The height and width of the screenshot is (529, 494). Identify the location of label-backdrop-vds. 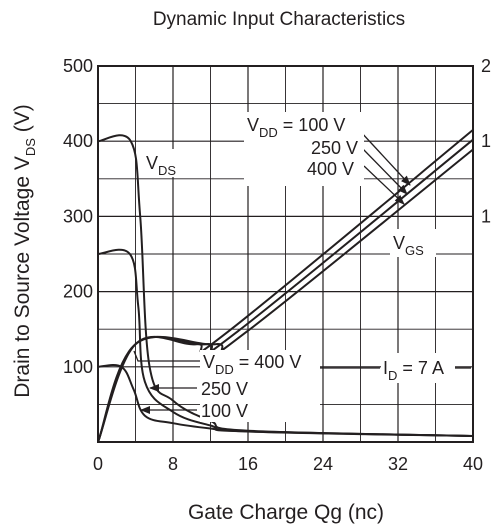
(172, 163).